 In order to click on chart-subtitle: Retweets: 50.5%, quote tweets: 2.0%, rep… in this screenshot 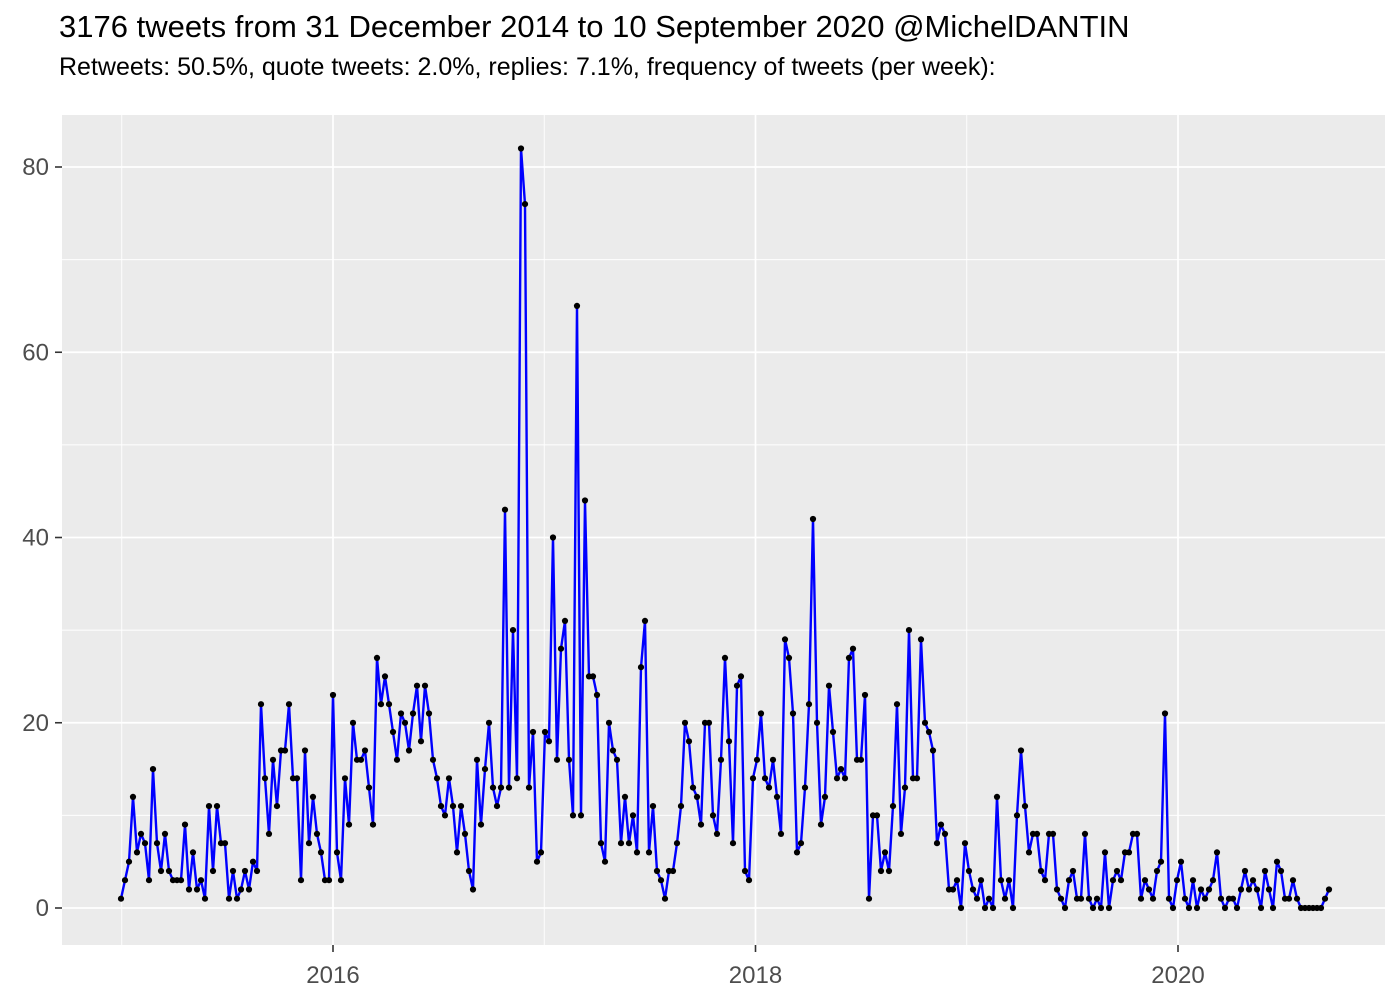, I will do `click(527, 67)`.